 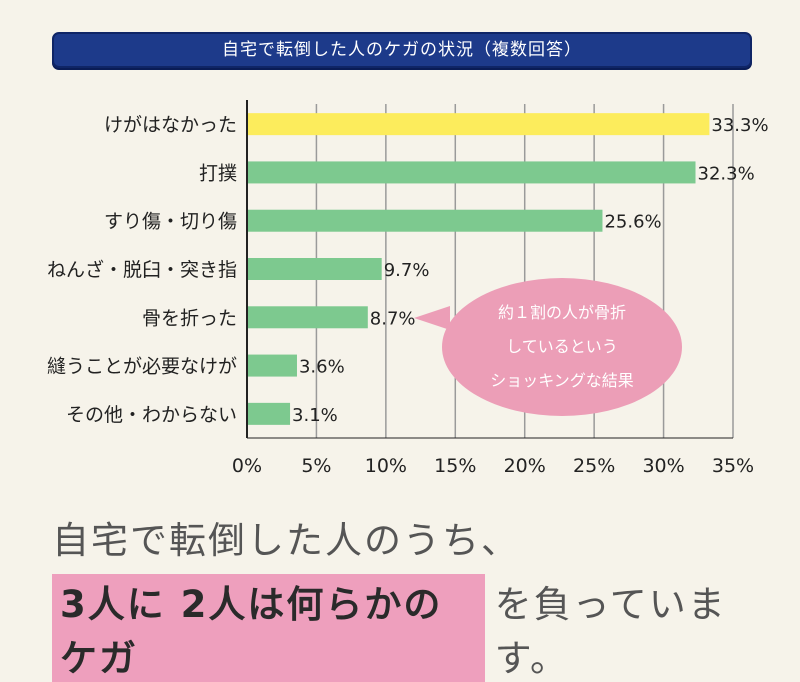 What do you see at coordinates (562, 380) in the screenshot?
I see `callout-line-3: ショッキングな結果` at bounding box center [562, 380].